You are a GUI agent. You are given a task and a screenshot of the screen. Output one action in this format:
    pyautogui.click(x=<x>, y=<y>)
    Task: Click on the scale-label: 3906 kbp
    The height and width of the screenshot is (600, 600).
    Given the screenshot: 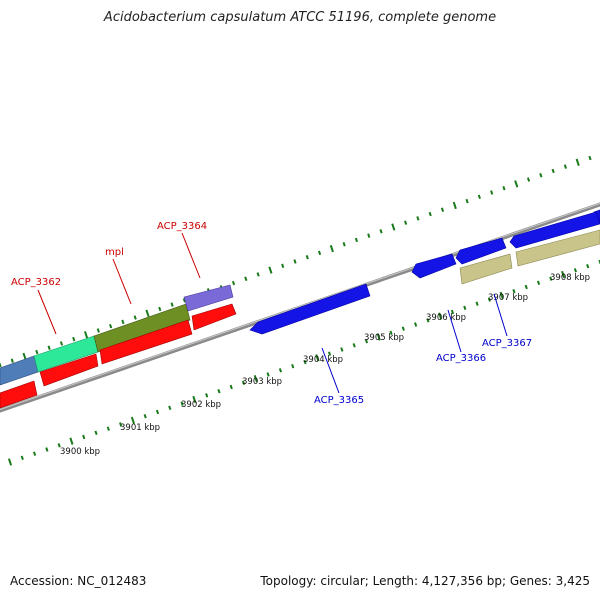 What is the action you would take?
    pyautogui.click(x=446, y=318)
    